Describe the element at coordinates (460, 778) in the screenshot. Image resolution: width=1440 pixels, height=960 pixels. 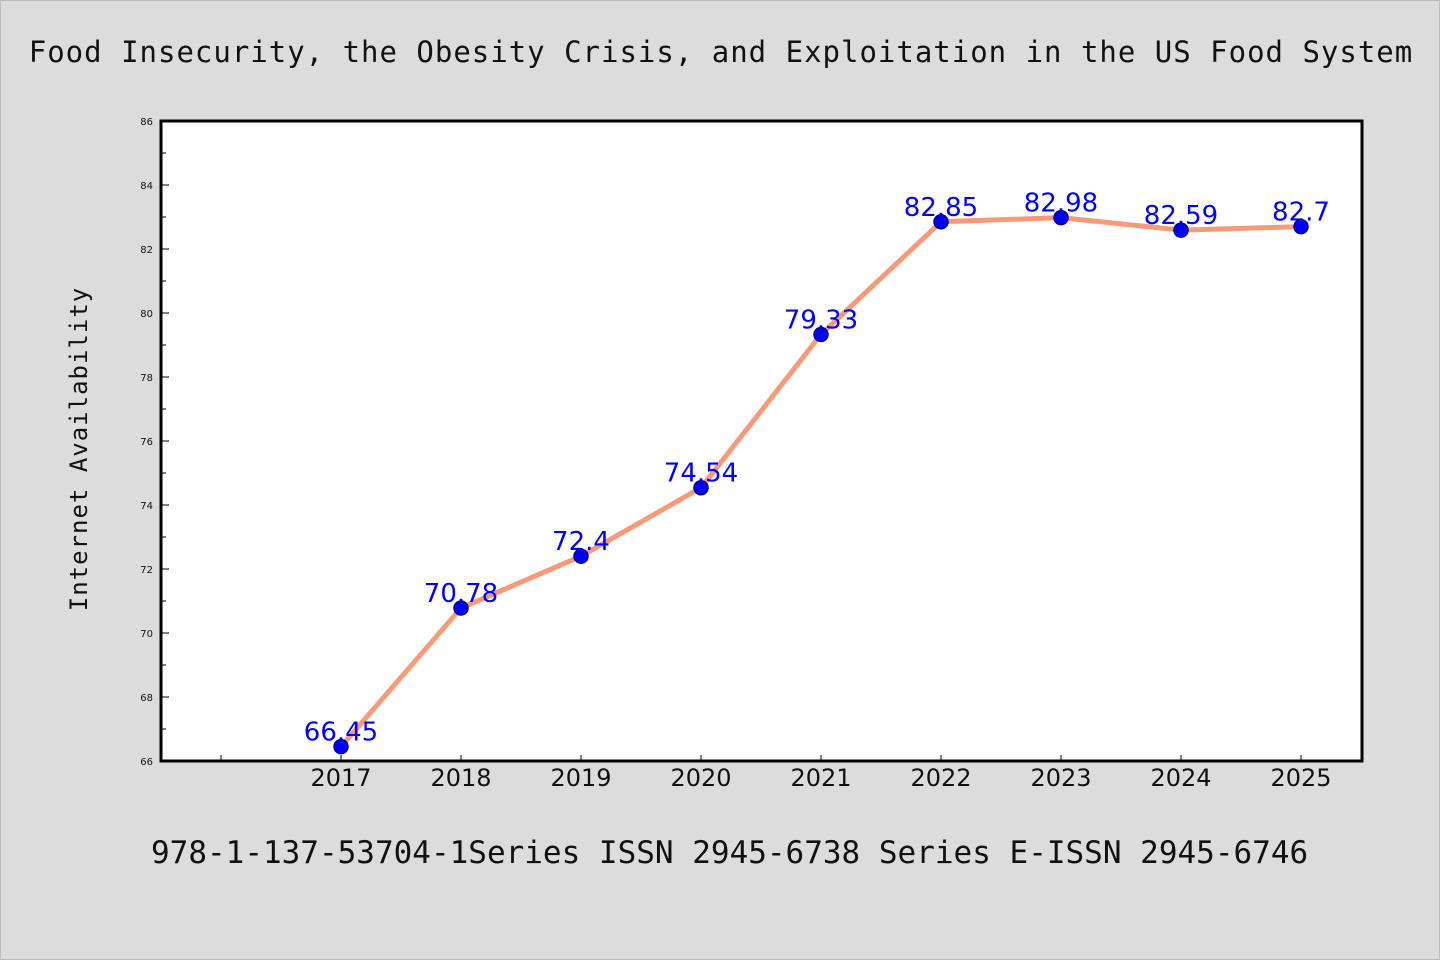
I see `x-tick-label: 2018` at that location.